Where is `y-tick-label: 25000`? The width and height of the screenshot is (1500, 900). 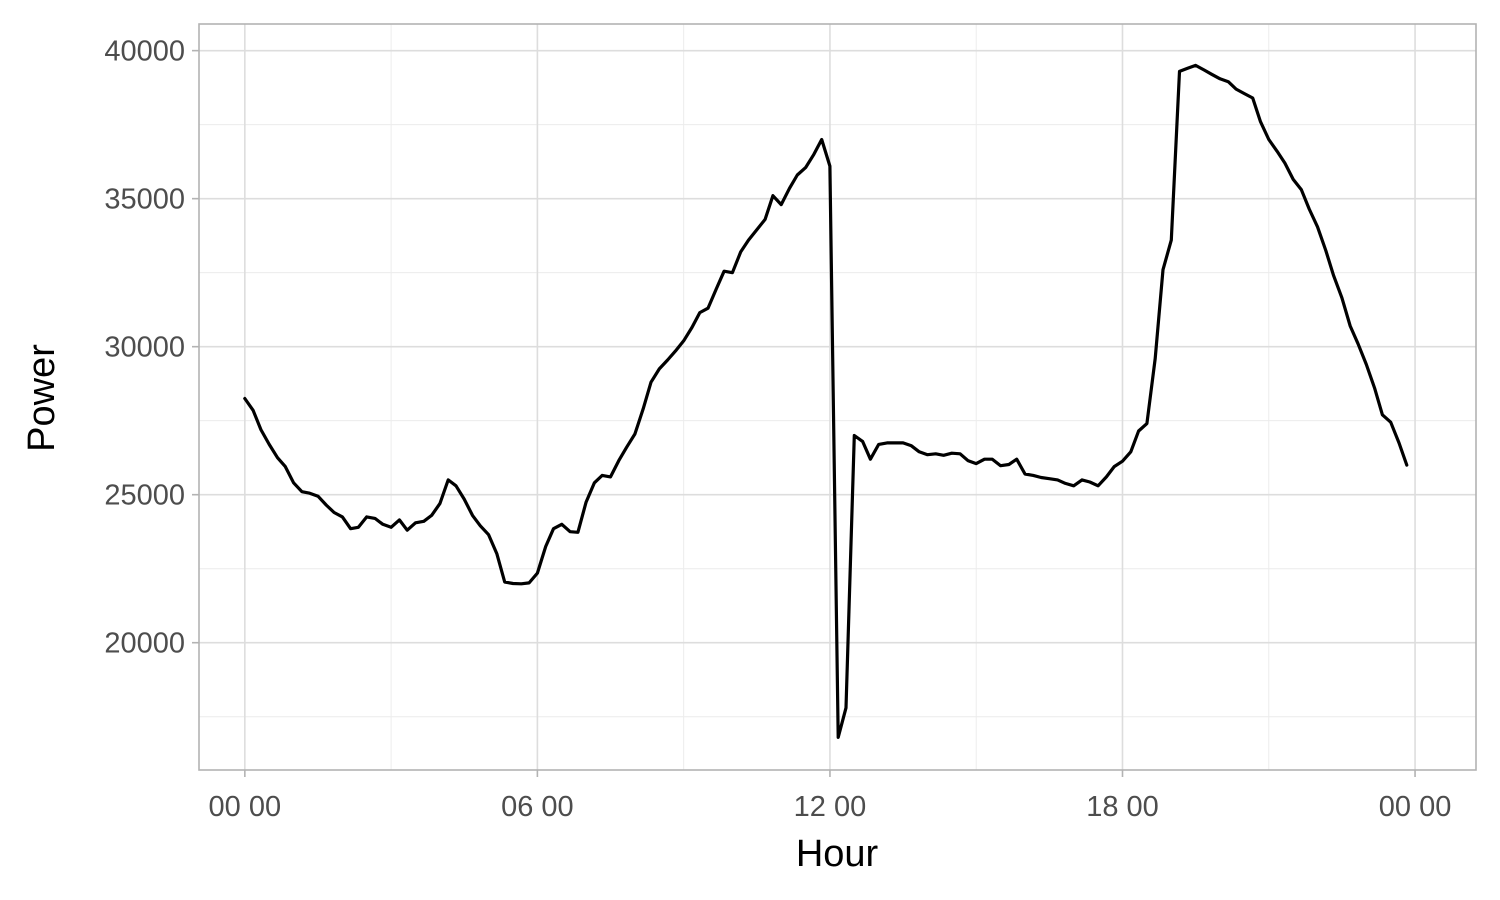
y-tick-label: 25000 is located at coordinates (144, 496).